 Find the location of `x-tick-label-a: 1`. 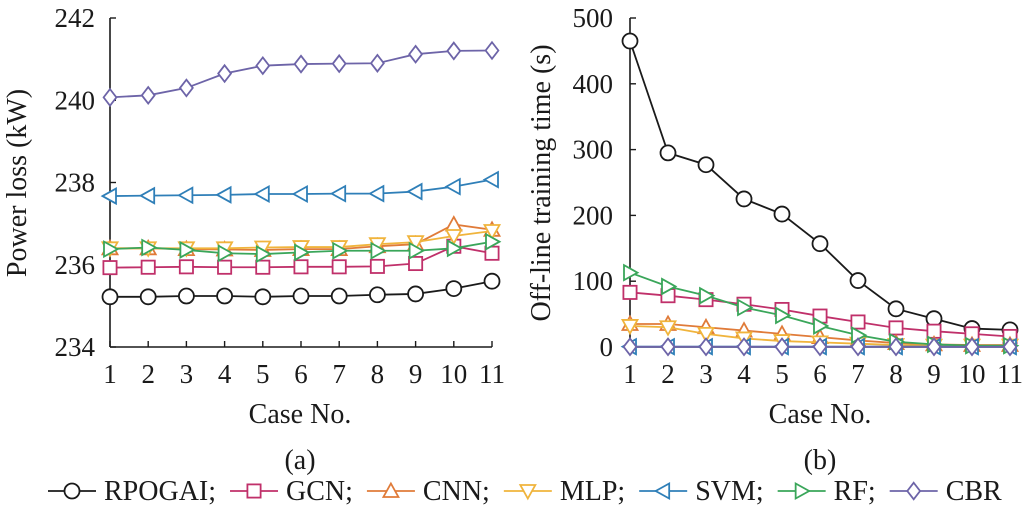

x-tick-label-a: 1 is located at coordinates (110, 374).